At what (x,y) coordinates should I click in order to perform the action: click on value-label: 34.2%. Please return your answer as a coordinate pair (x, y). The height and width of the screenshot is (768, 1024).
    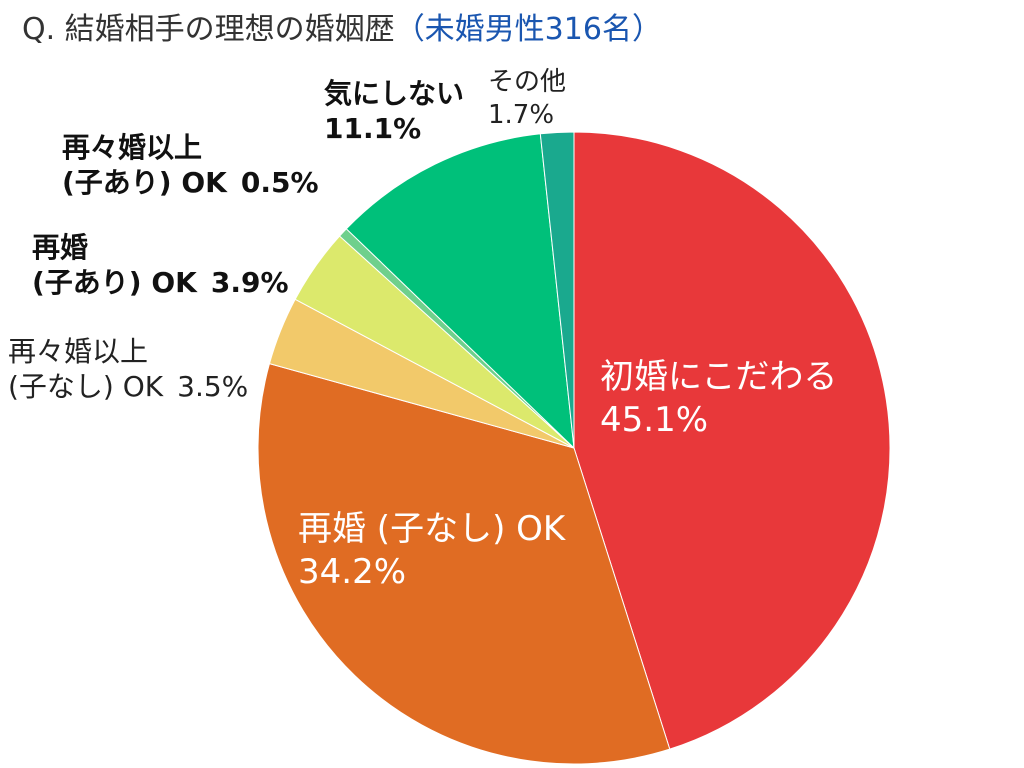
    Looking at the image, I should click on (352, 571).